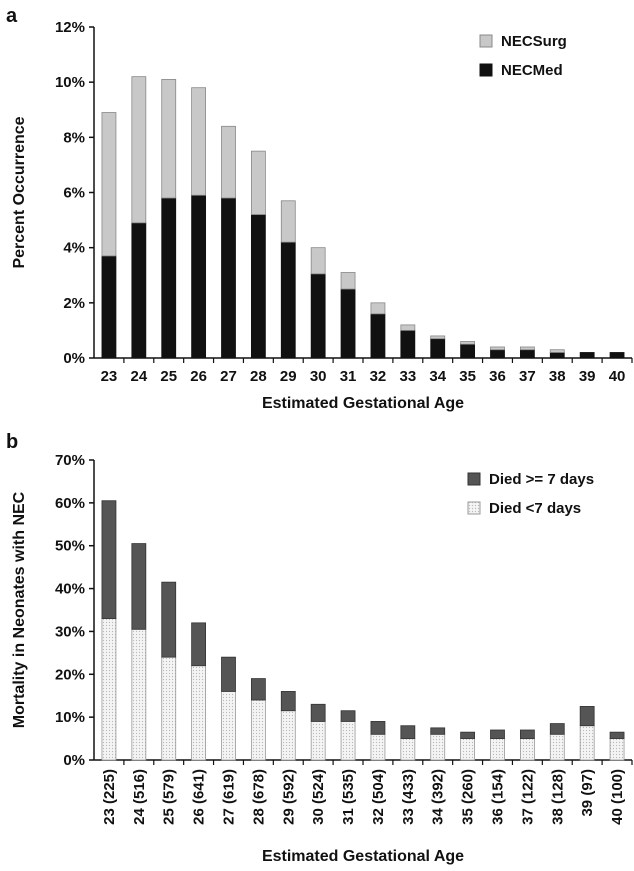 Image resolution: width=634 pixels, height=871 pixels. What do you see at coordinates (70, 589) in the screenshot?
I see `y-tick-label: 40%` at bounding box center [70, 589].